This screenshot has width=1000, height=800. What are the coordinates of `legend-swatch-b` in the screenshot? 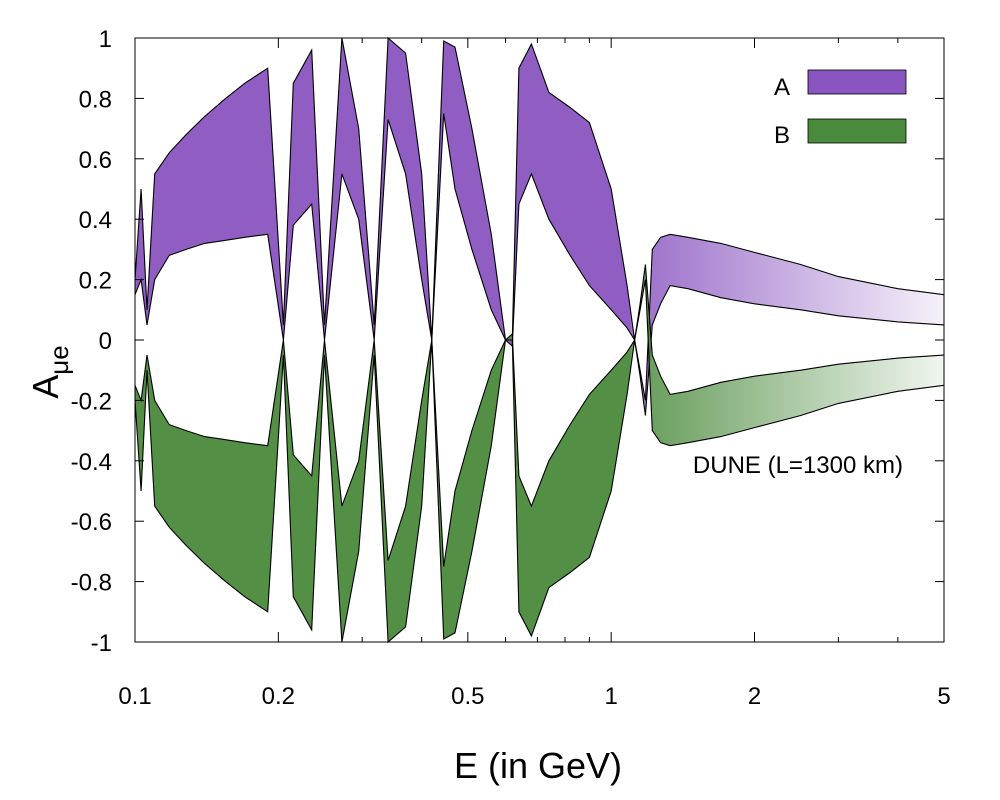 It's located at (857, 131).